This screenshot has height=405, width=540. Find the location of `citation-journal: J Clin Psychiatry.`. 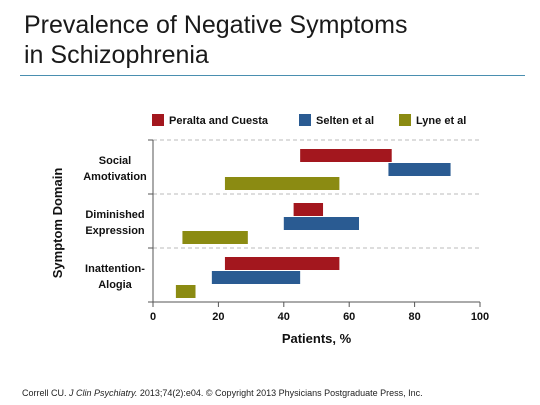

citation-journal: J Clin Psychiatry. is located at coordinates (103, 393).